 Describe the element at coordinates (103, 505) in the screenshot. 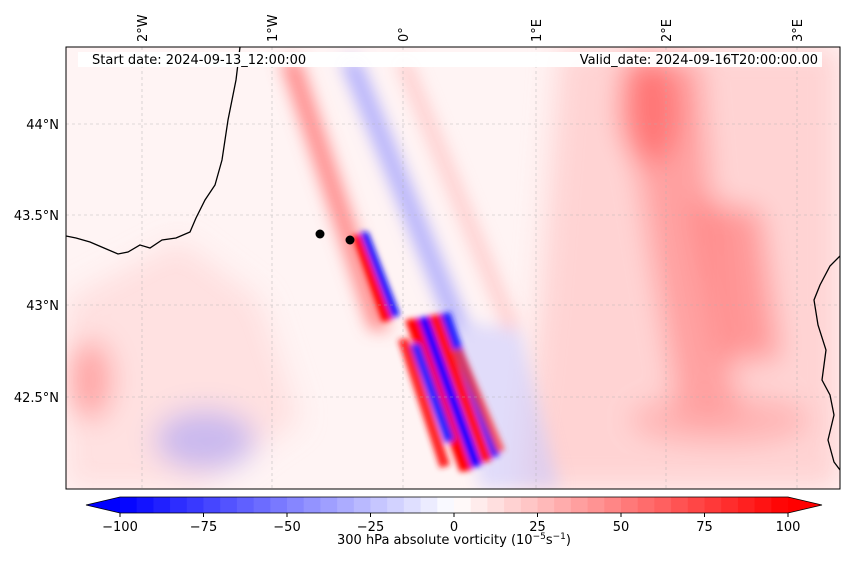

I see `colorbar-extend-min` at that location.